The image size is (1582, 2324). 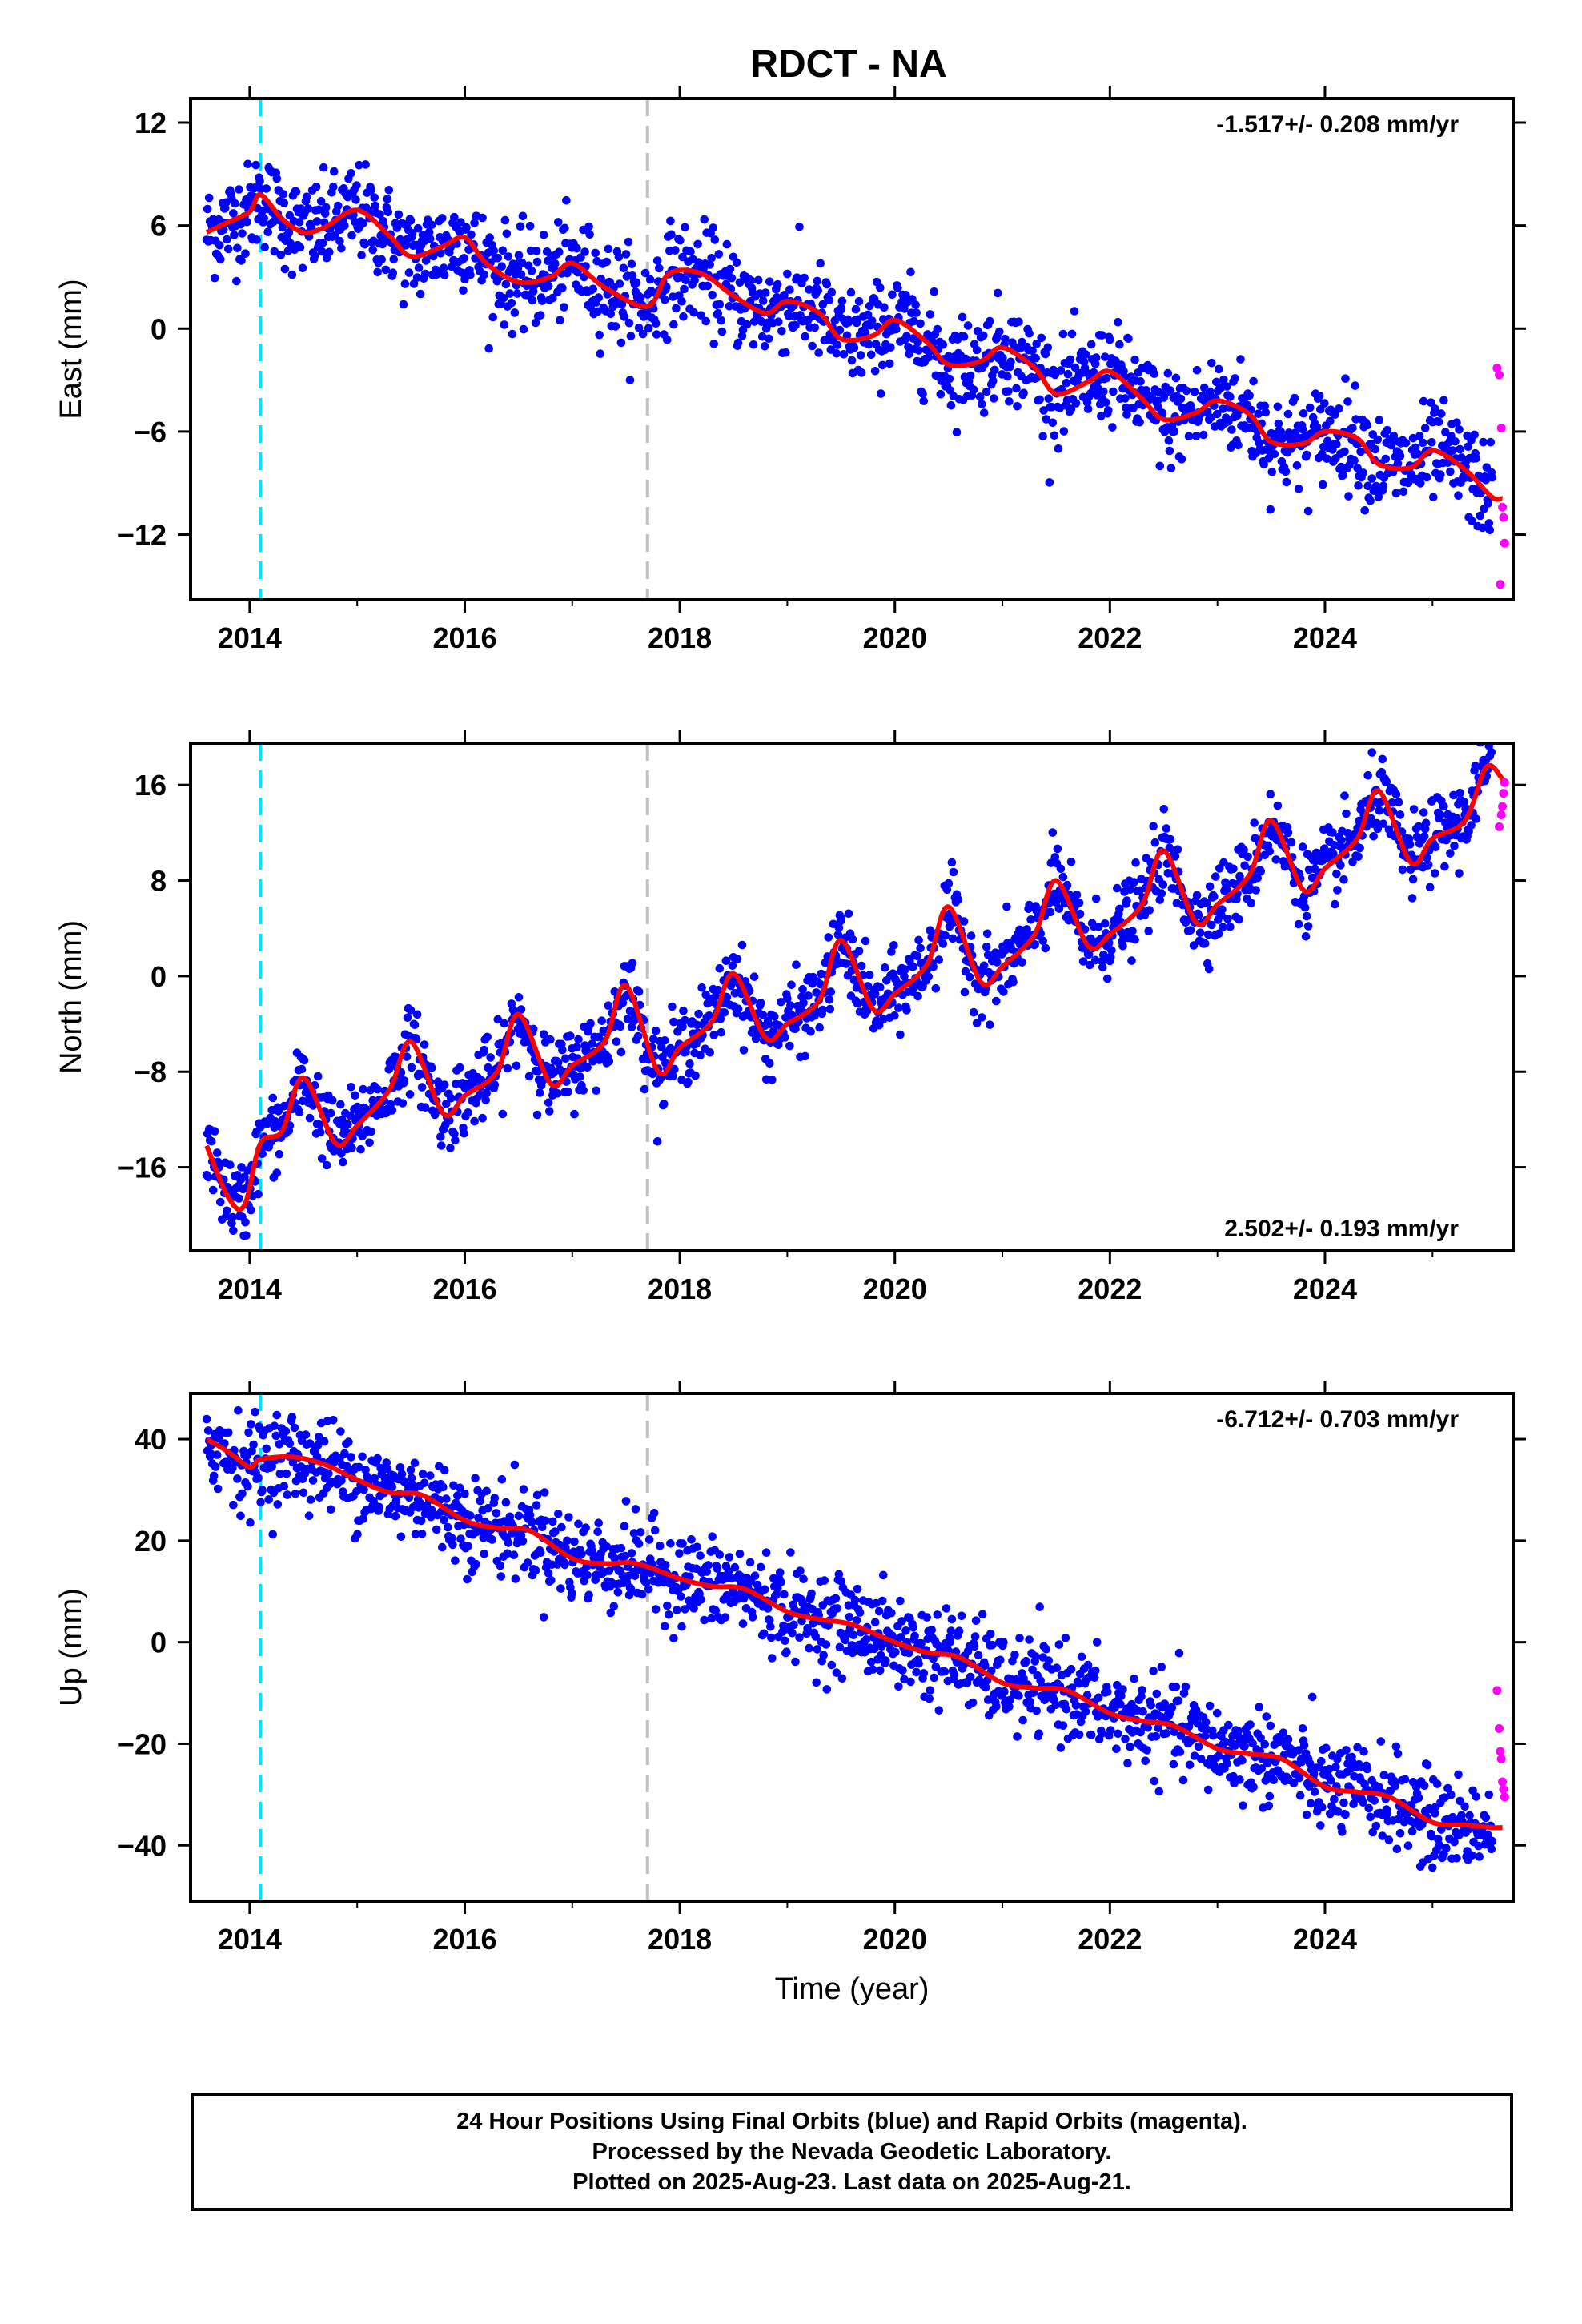 I want to click on y-tick-label: −16, so click(x=142, y=1168).